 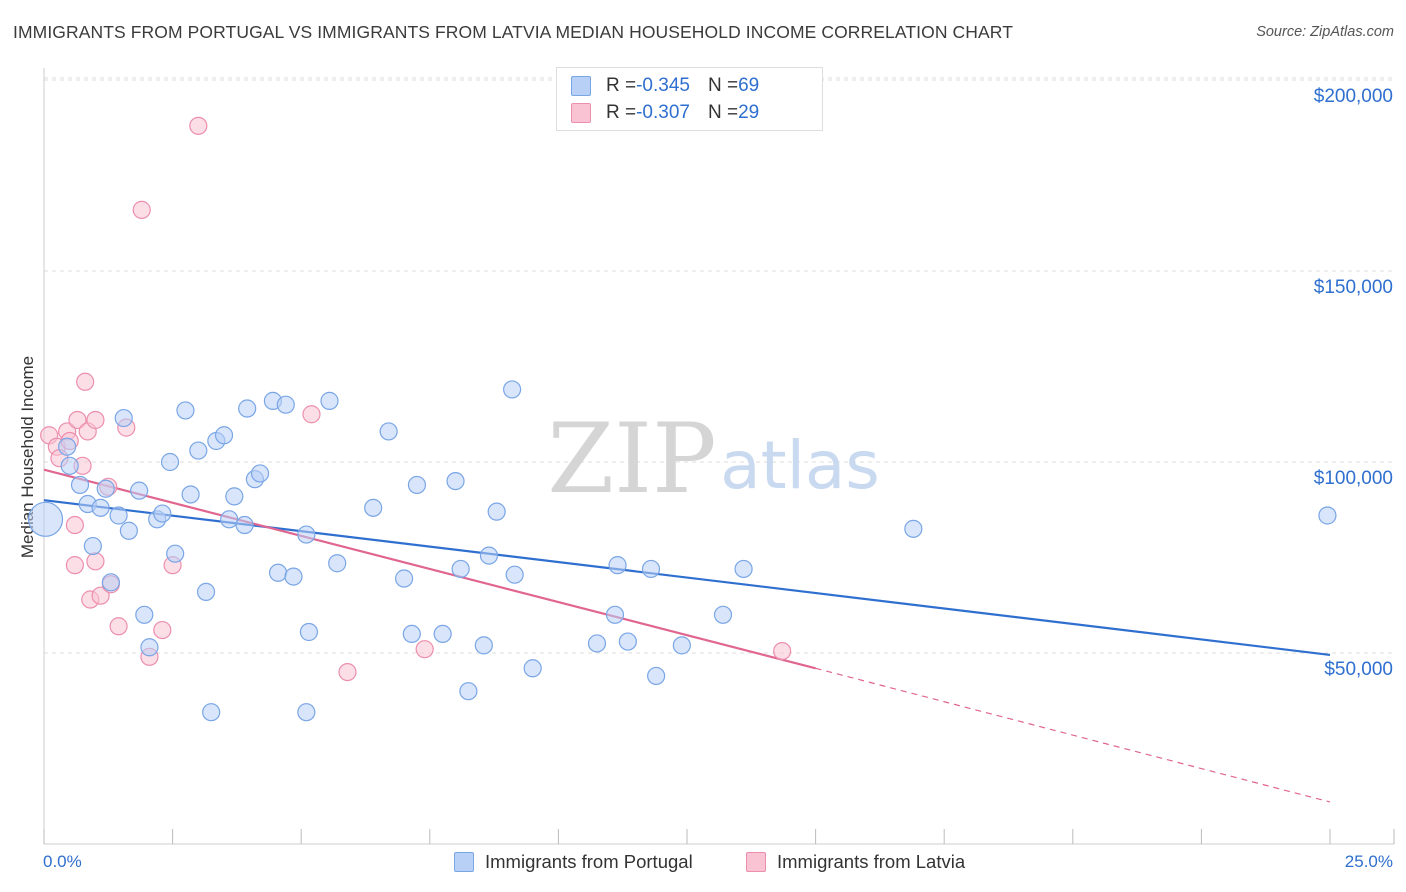 I want to click on legend-item-latvia: Immigrants from Latvia, so click(x=855, y=862).